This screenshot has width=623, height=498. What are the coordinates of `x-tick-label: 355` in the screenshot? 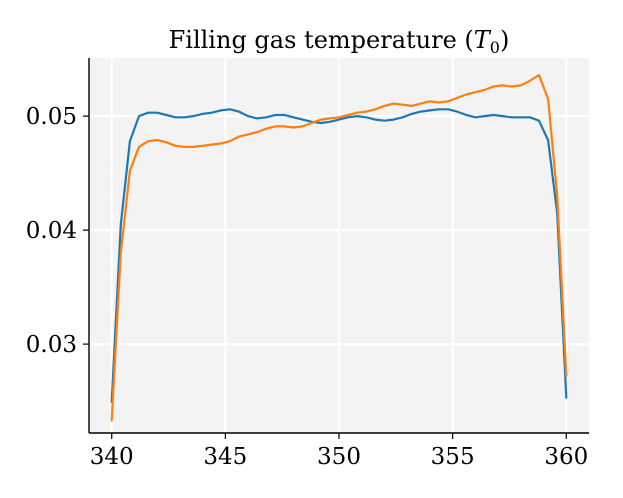 It's located at (453, 457).